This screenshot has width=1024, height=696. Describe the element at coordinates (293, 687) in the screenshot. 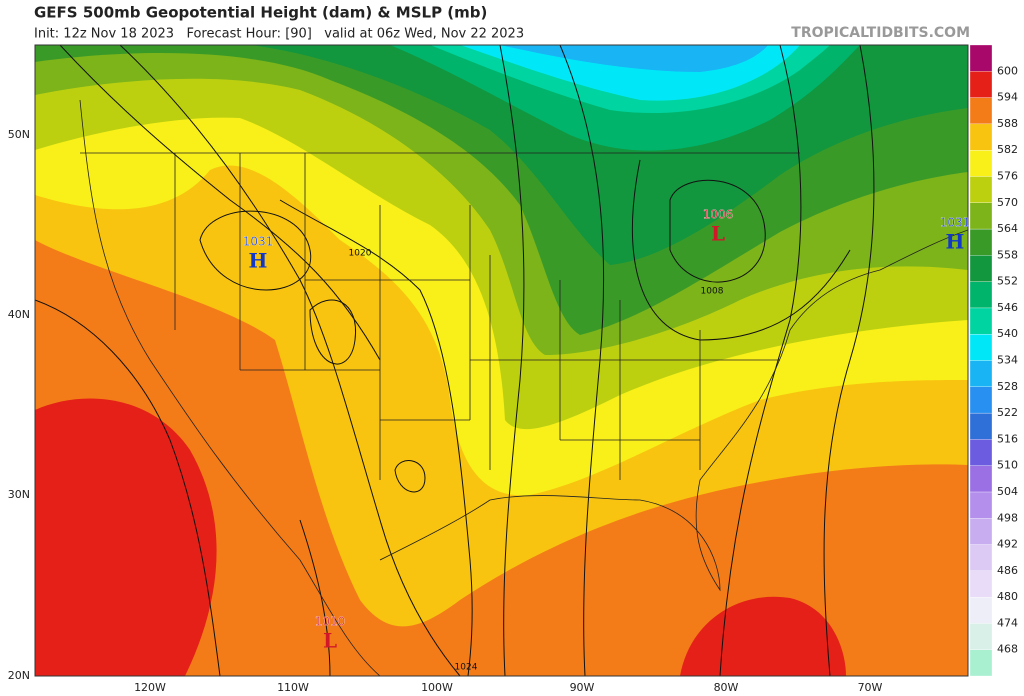

I see `longitude-label: 110W` at that location.